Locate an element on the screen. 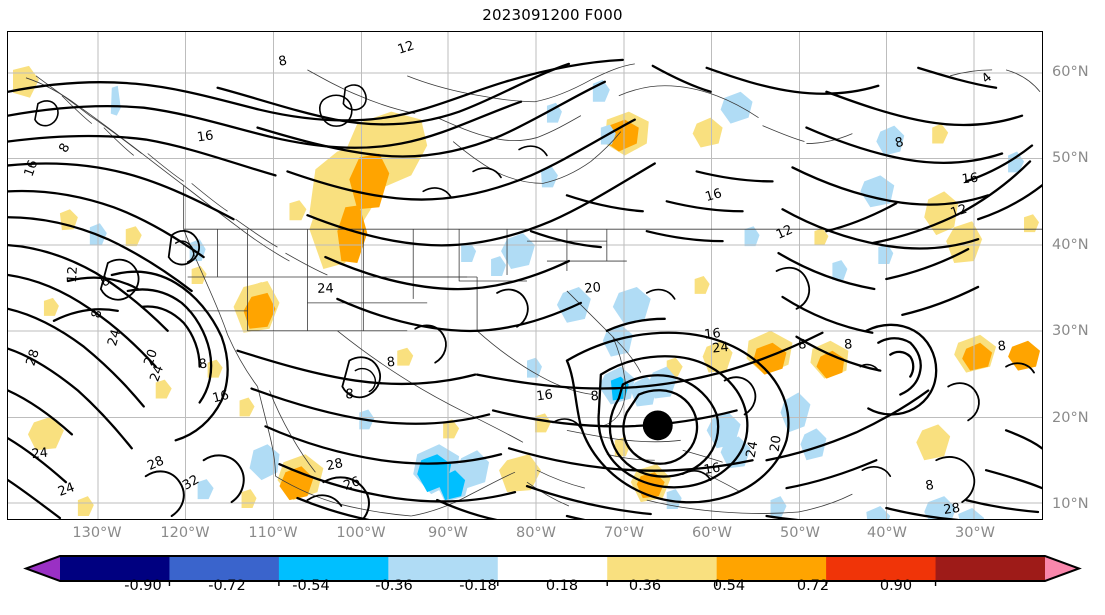 The height and width of the screenshot is (615, 1105). lon-label-120w: 120°W is located at coordinates (185, 533).